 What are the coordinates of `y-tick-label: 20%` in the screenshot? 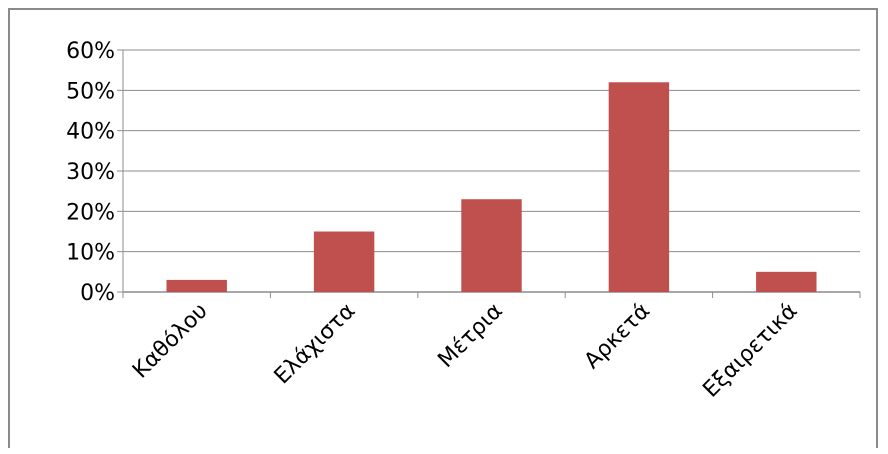 It's located at (90, 212).